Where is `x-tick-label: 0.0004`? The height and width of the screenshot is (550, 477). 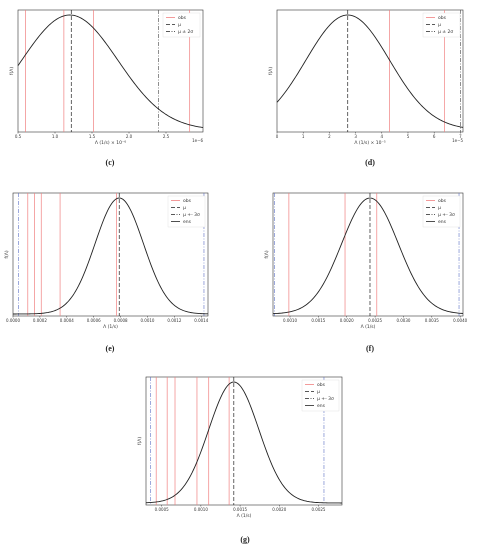
x-tick-label: 0.0004 is located at coordinates (67, 320).